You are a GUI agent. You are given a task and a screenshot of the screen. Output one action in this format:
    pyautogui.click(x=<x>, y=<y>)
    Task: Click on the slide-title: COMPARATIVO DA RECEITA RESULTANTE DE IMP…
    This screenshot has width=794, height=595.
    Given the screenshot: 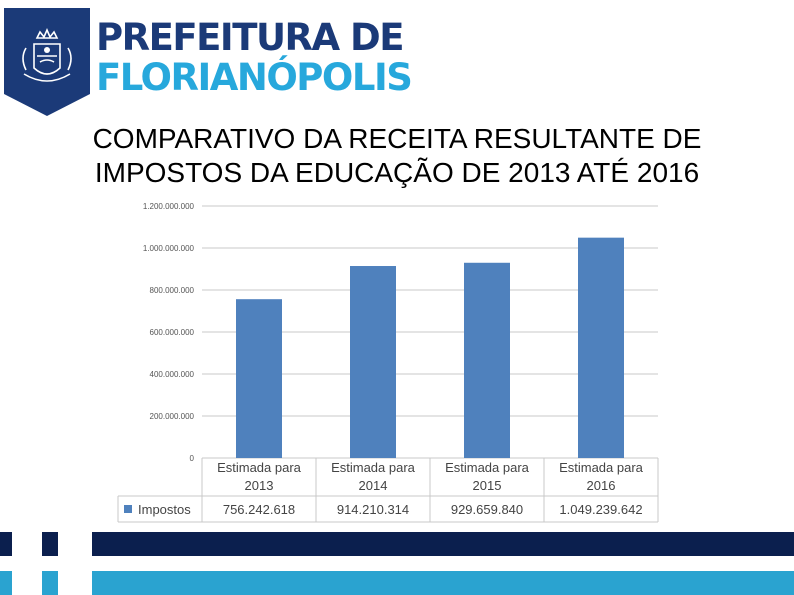 What is the action you would take?
    pyautogui.click(x=397, y=156)
    